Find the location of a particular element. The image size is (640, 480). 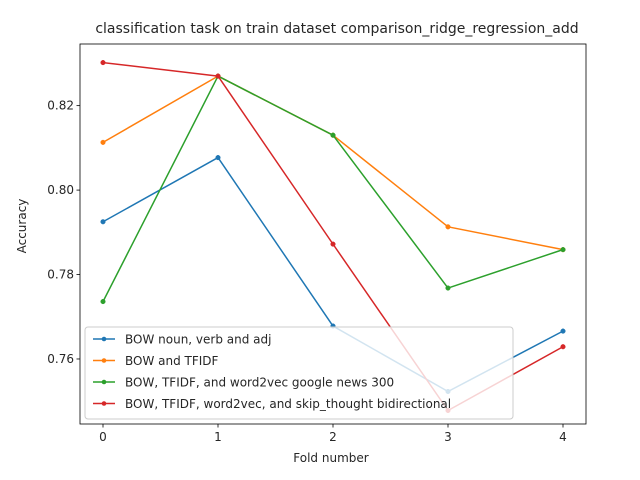

y-tick-label: 0.76 is located at coordinates (60, 359).